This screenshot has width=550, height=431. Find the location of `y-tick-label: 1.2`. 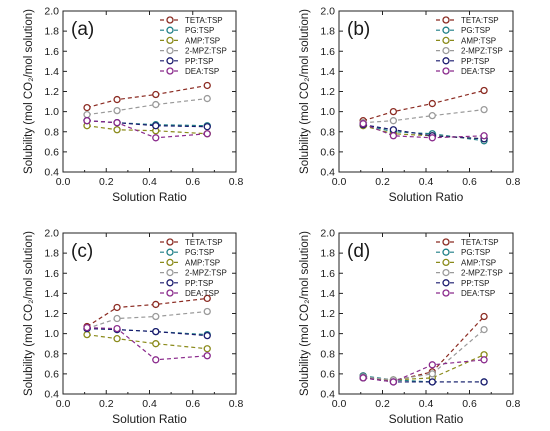

y-tick-label: 1.2 is located at coordinates (51, 314).